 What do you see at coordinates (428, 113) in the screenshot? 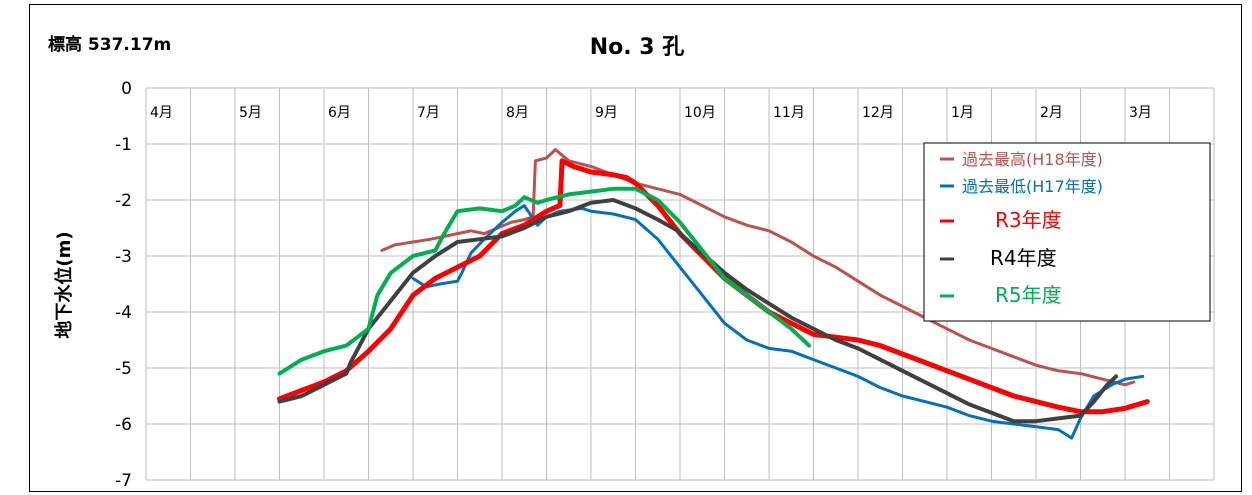
I see `month-label: 7月` at bounding box center [428, 113].